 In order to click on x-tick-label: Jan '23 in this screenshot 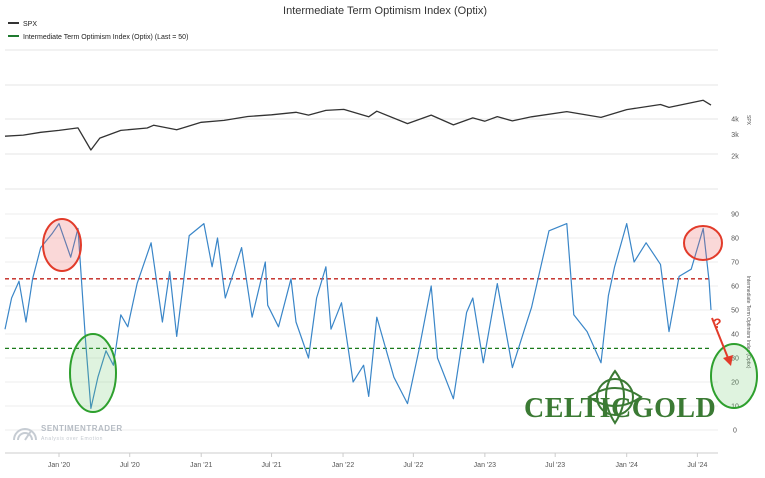, I will do `click(485, 465)`.